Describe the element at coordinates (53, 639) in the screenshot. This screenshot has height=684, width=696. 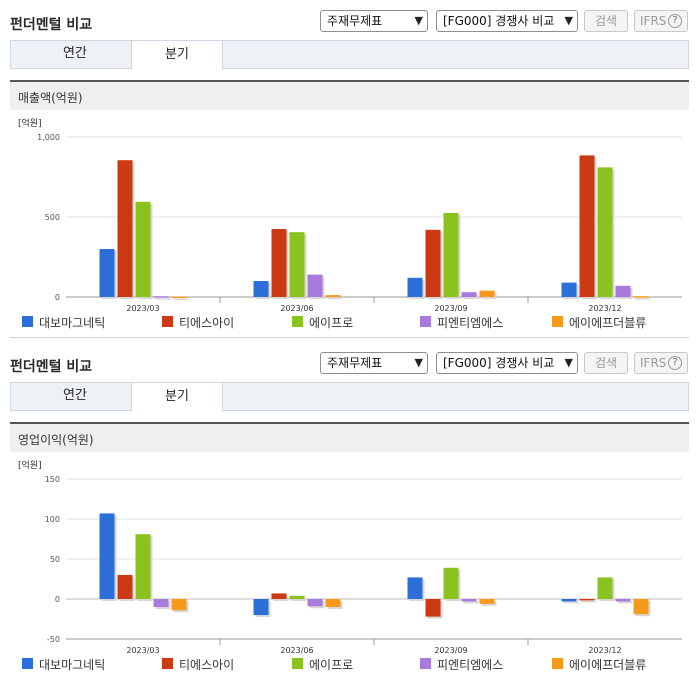
I see `y-tick-label: -50` at that location.